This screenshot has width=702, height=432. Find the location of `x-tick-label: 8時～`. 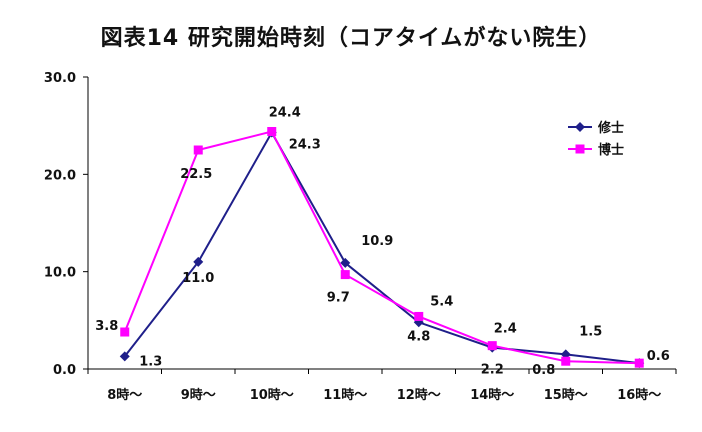

x-tick-label: 8時～ is located at coordinates (124, 395).